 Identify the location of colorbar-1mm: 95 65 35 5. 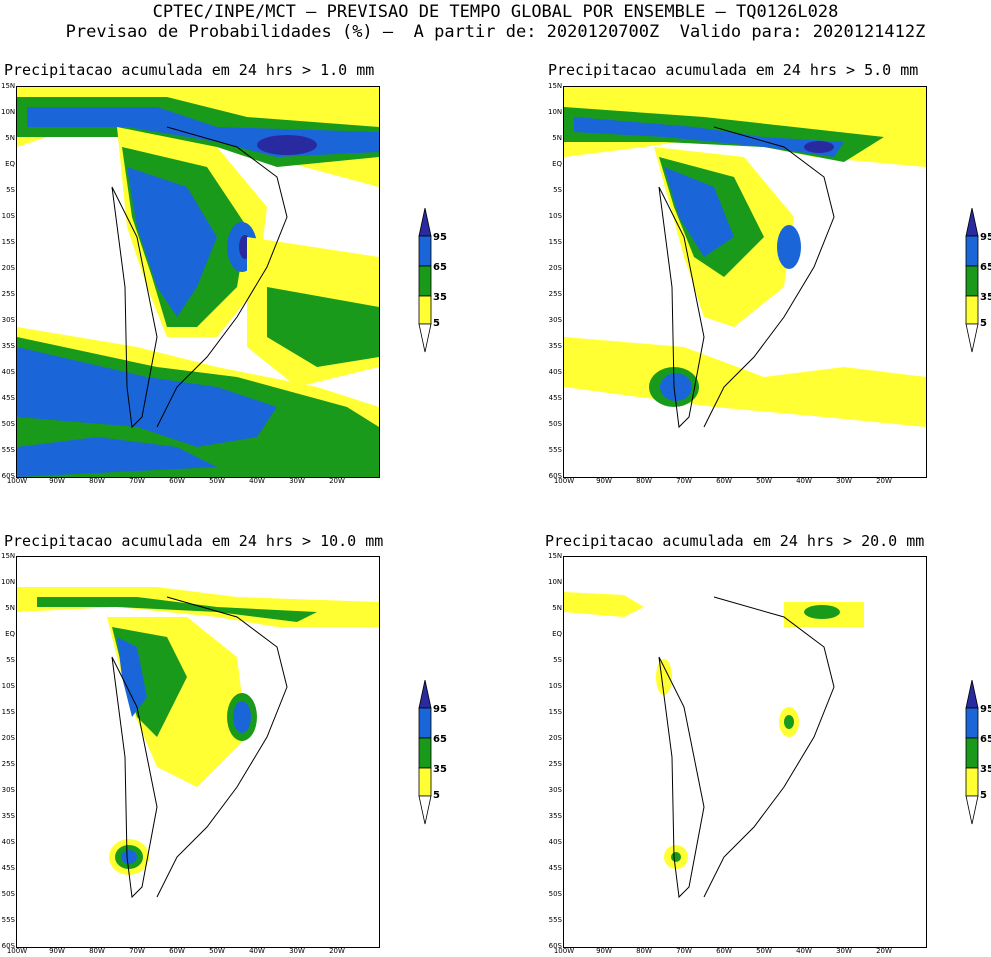
(440, 282).